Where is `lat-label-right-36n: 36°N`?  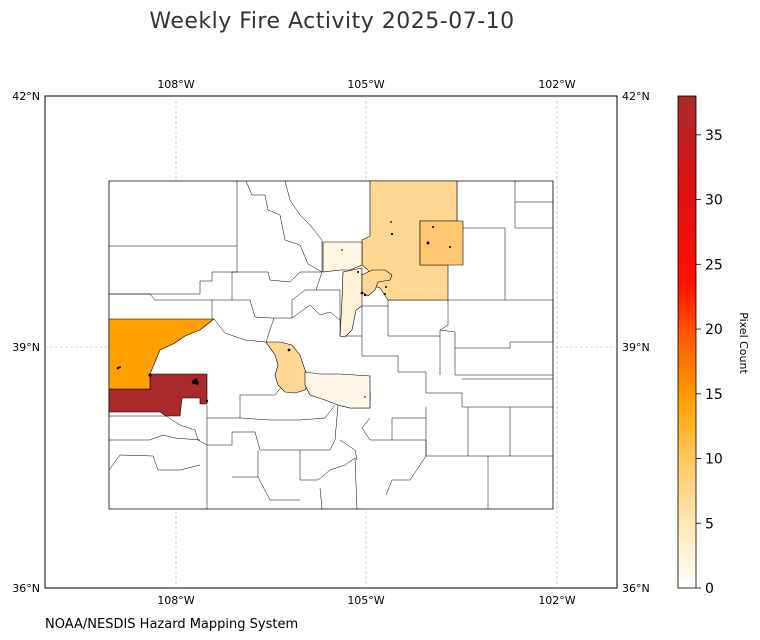 lat-label-right-36n: 36°N is located at coordinates (636, 588).